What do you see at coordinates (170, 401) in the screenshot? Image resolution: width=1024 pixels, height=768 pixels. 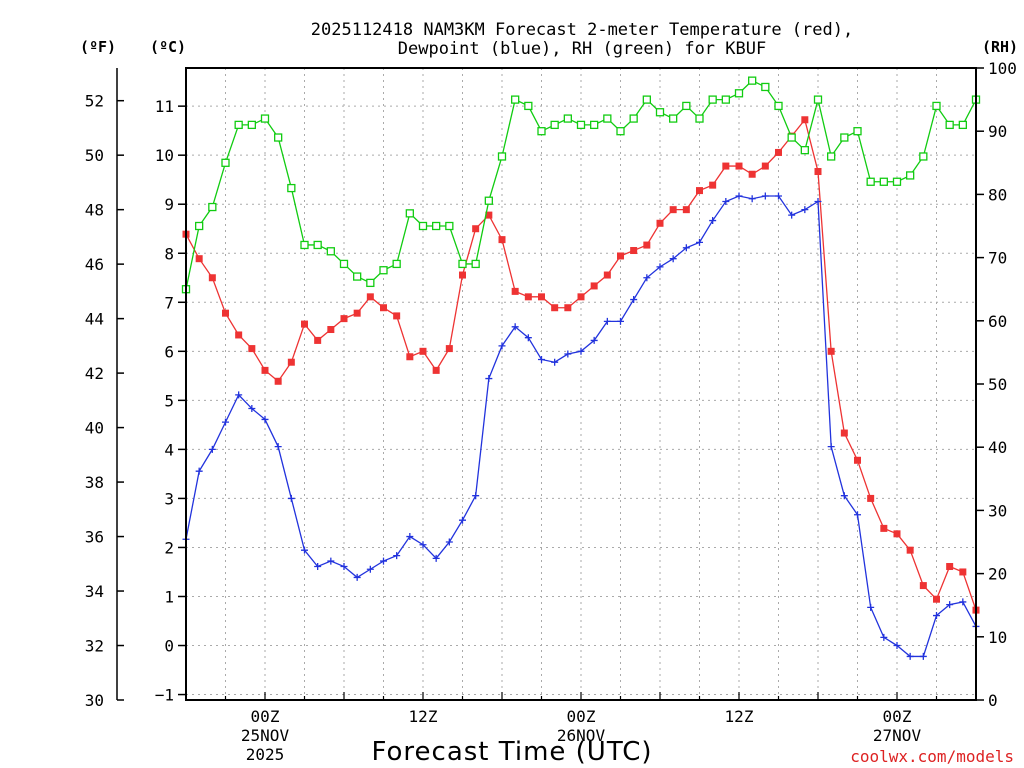 I see `celsius-axis: −1 0 1 2 3 4 5 6 7 8 9 10 11` at bounding box center [170, 401].